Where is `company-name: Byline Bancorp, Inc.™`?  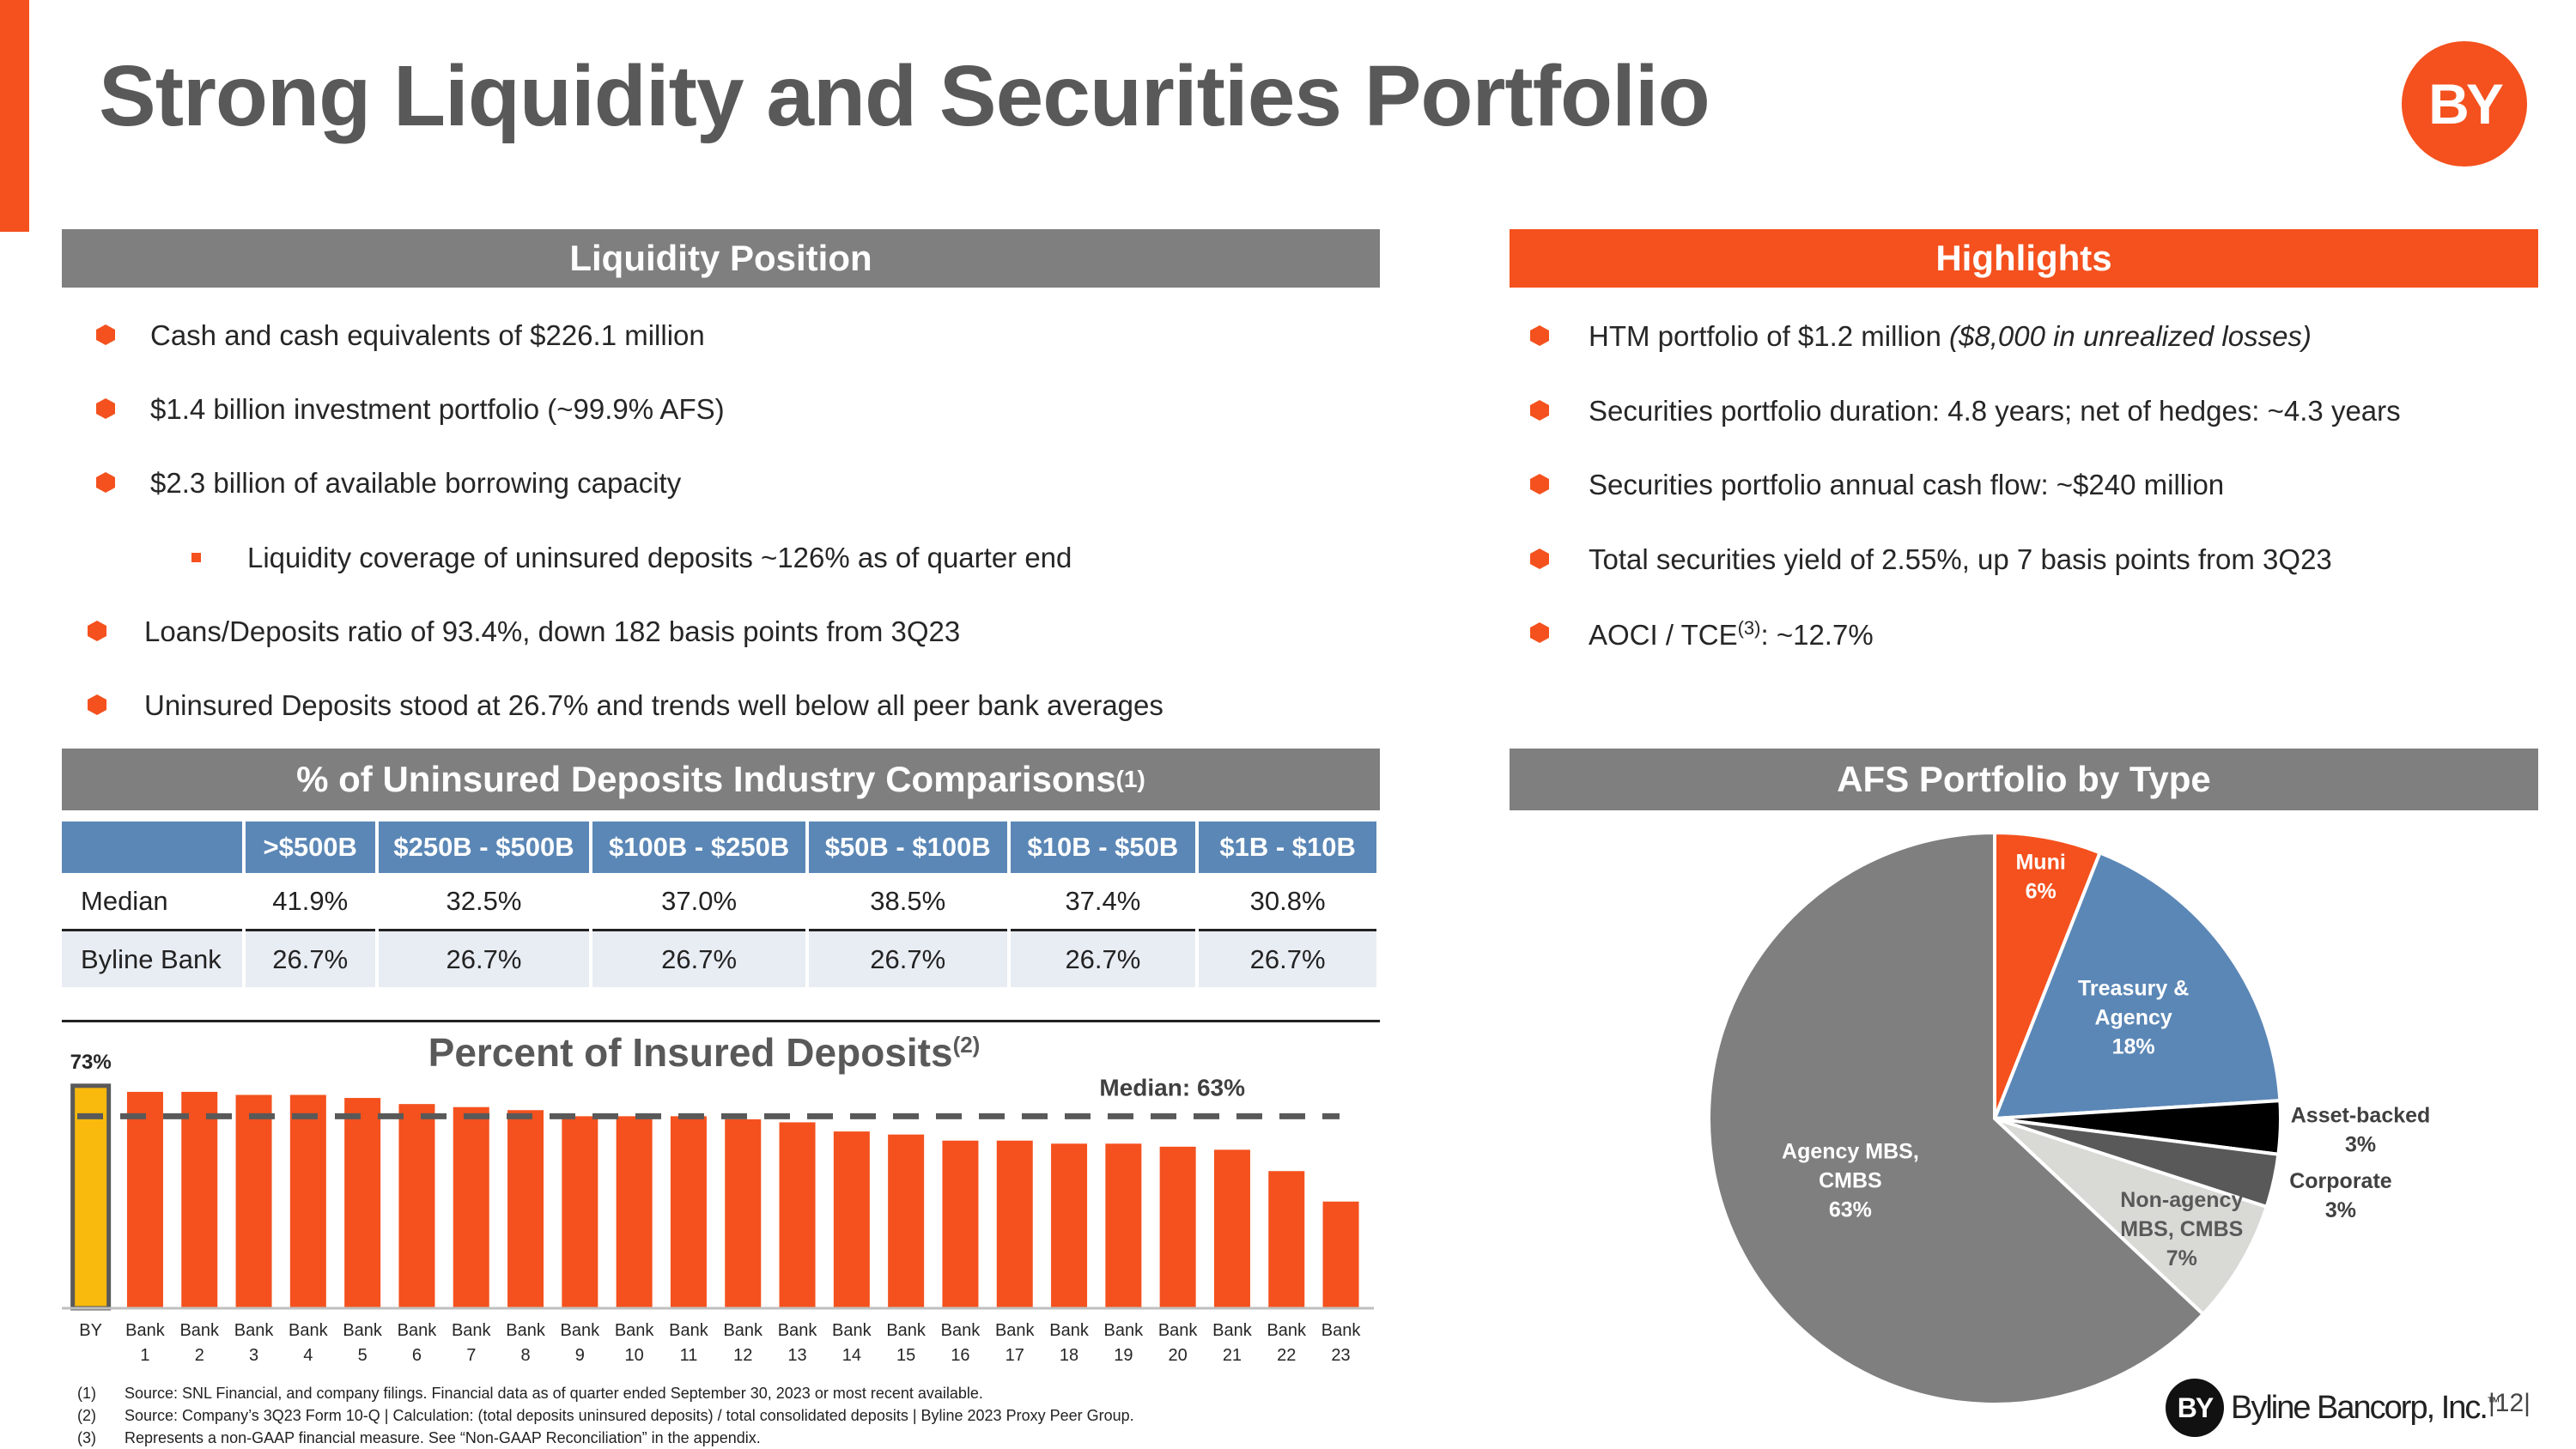 company-name: Byline Bancorp, Inc.™ is located at coordinates (2365, 1407).